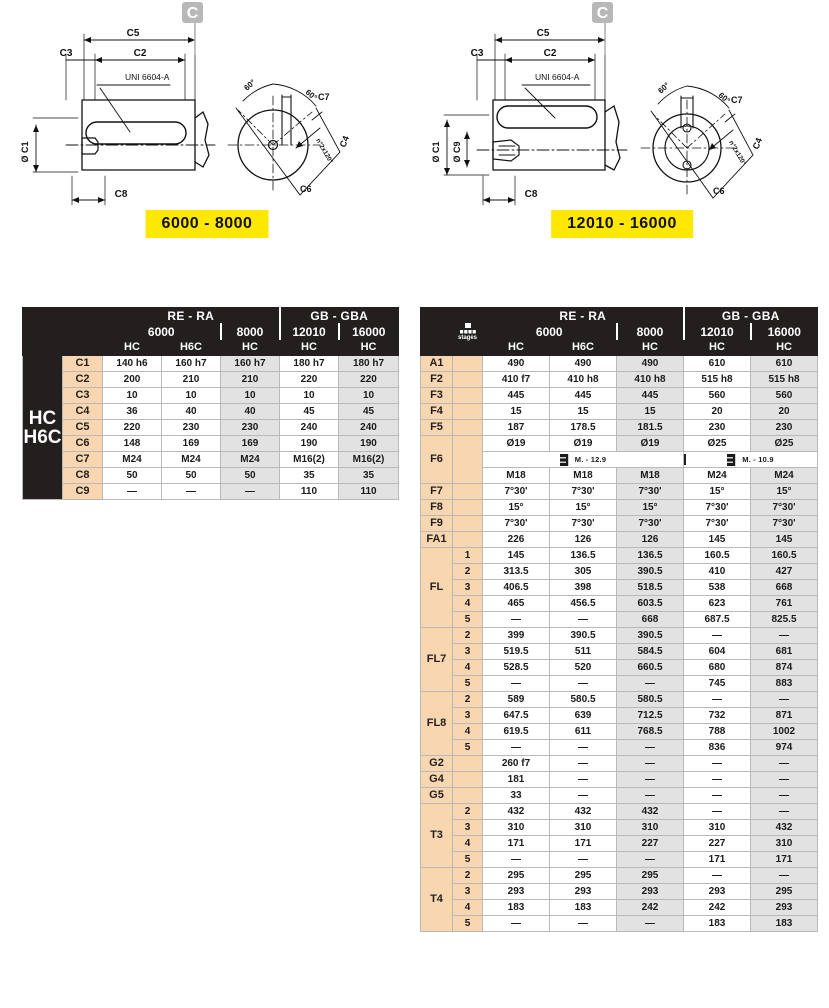  What do you see at coordinates (368, 475) in the screenshot?
I see `value-cell: 35` at bounding box center [368, 475].